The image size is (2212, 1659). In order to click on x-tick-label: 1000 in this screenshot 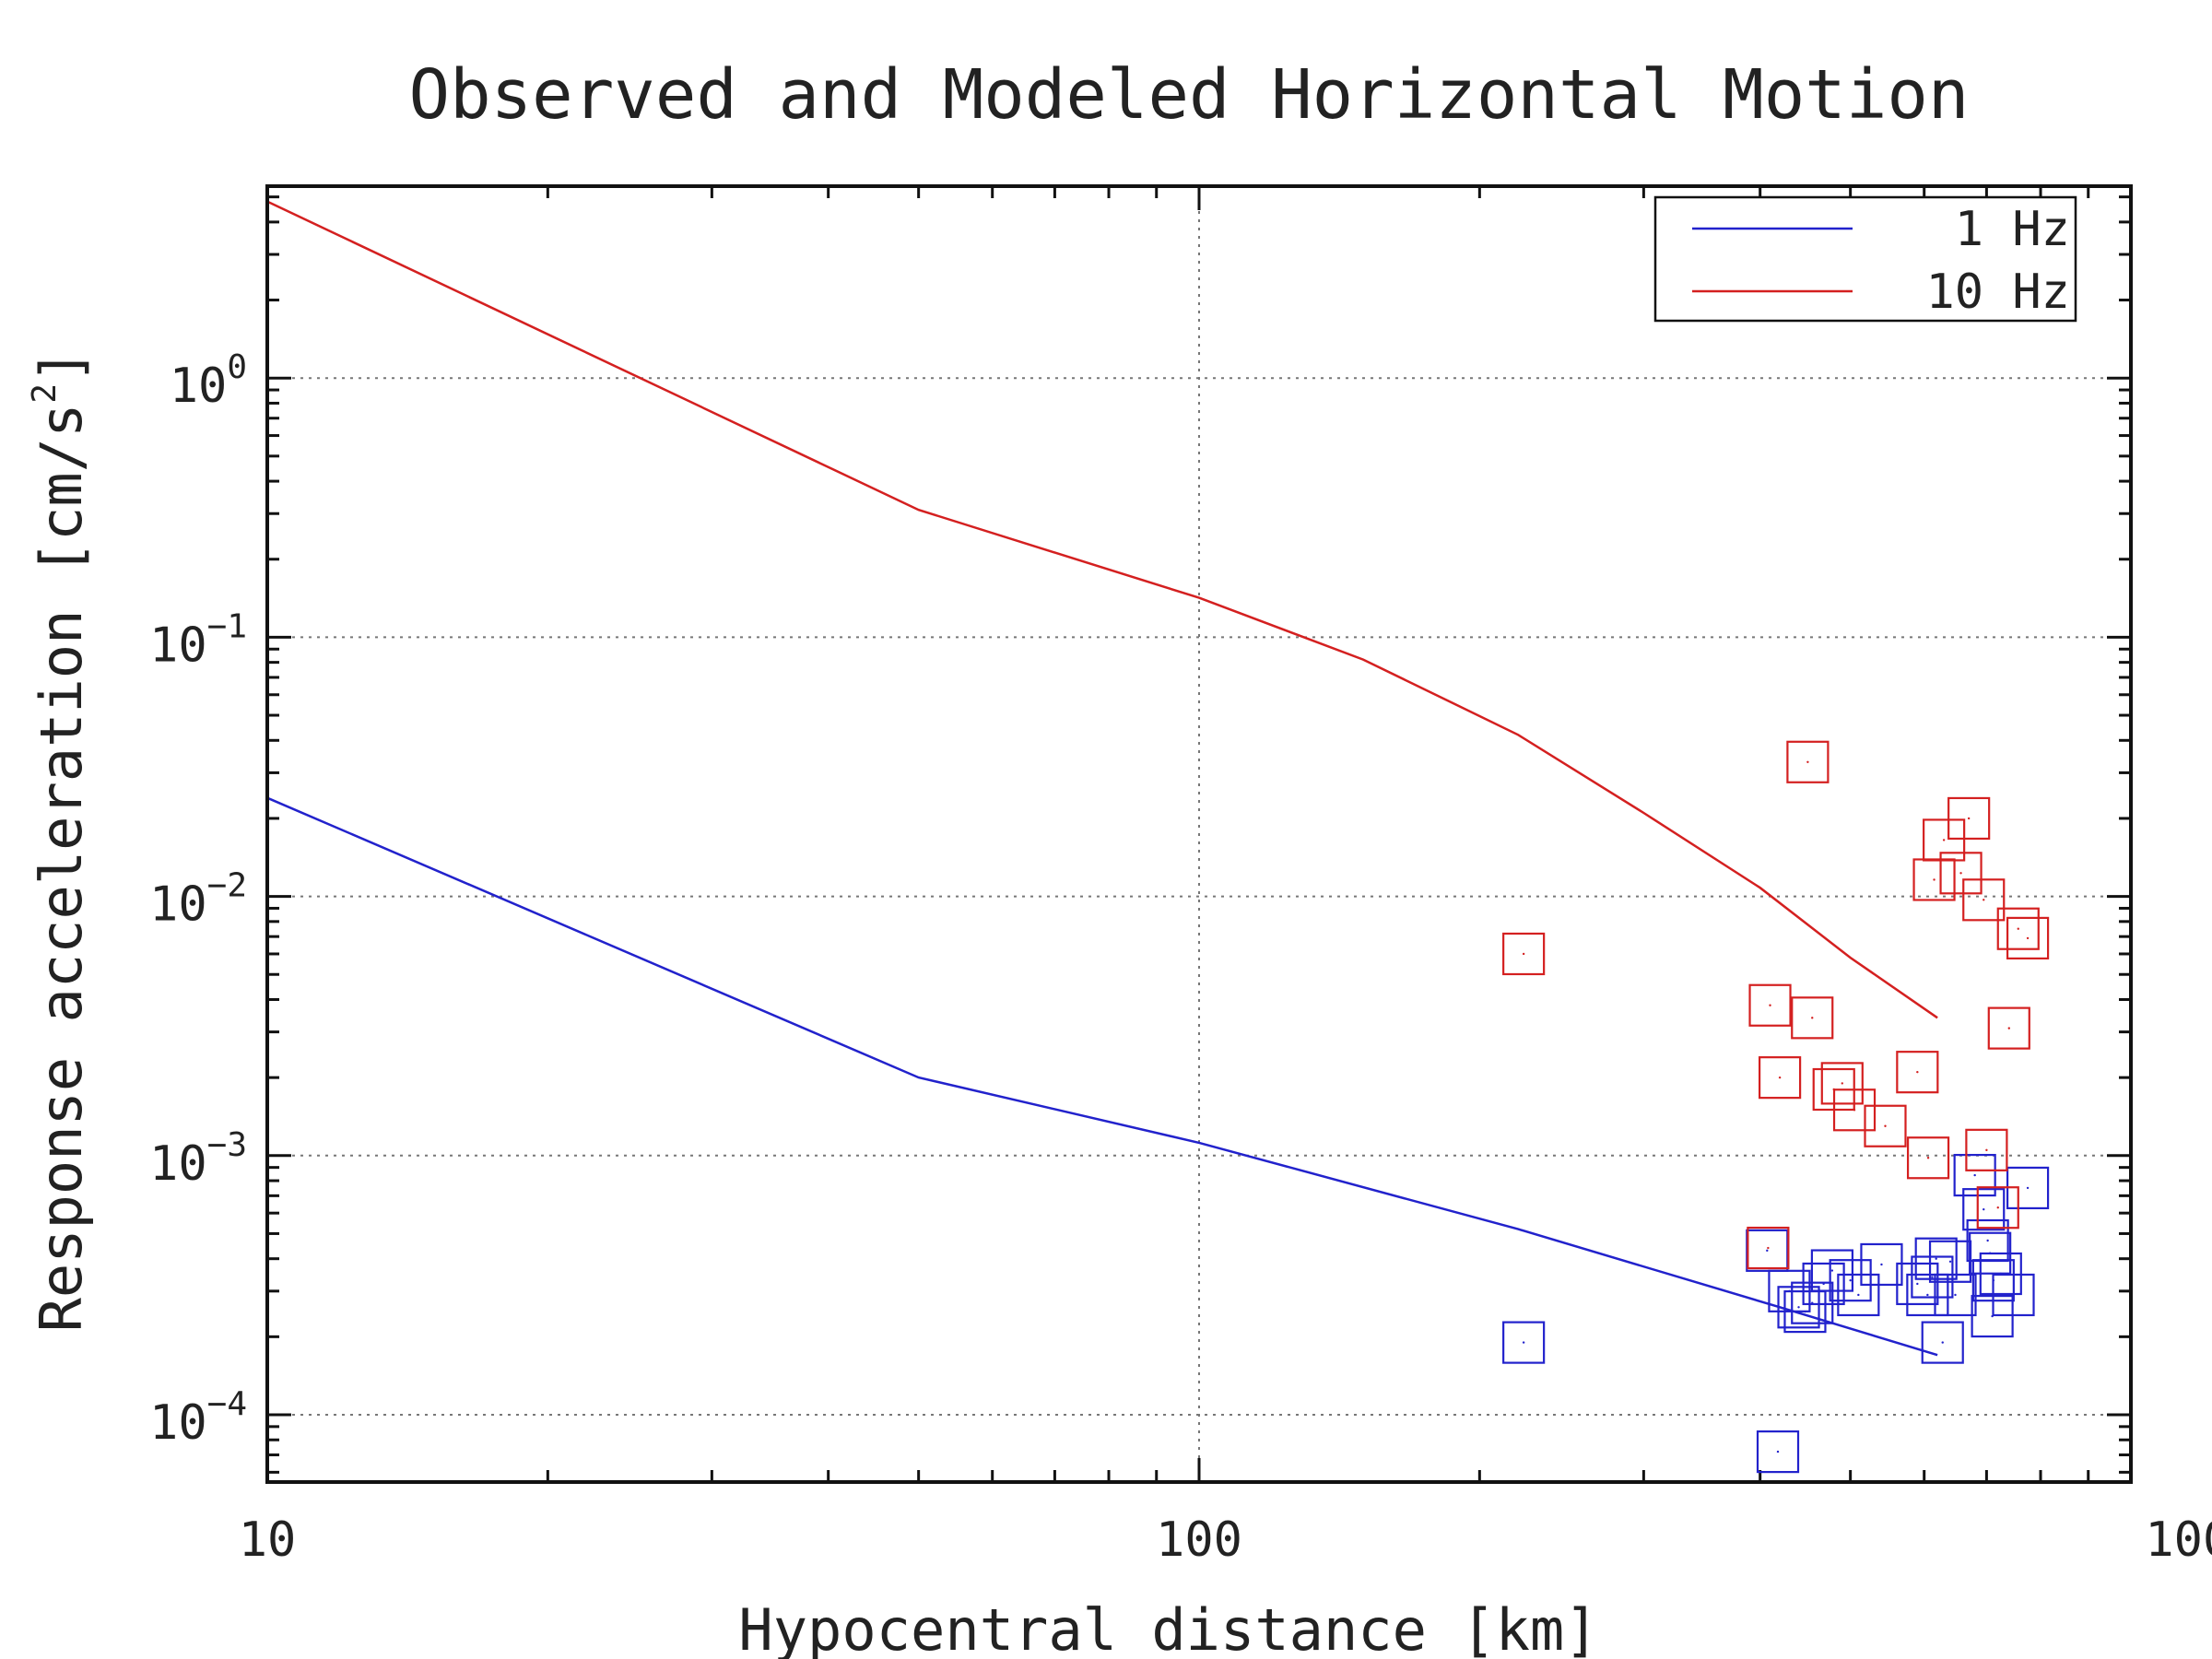, I will do `click(2178, 1540)`.